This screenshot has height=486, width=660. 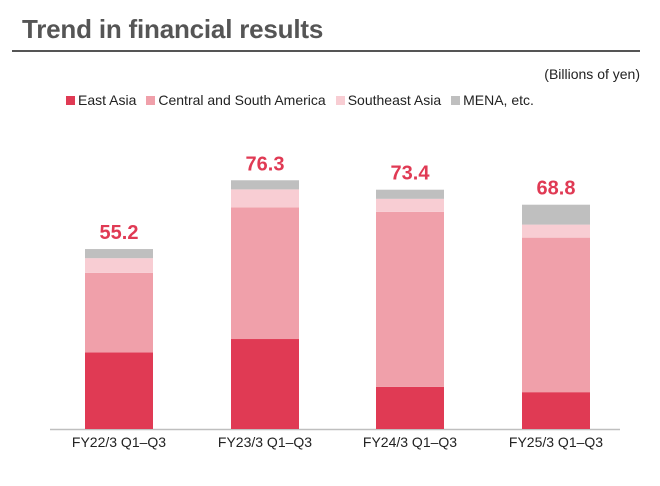 I want to click on legend-item-central-south-america: Central and South America, so click(x=236, y=100).